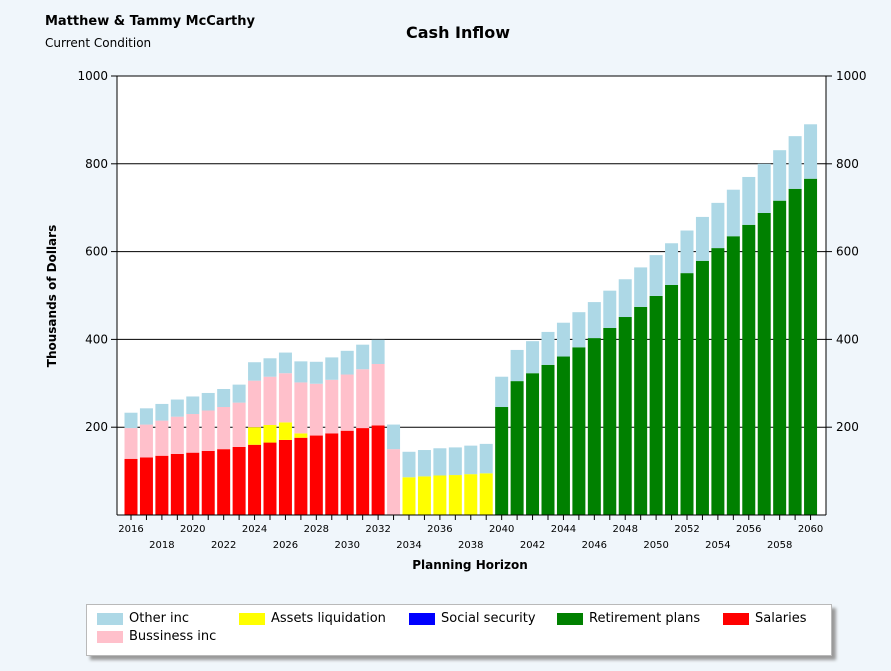 The image size is (891, 671). I want to click on x-tick-label: 2034, so click(408, 545).